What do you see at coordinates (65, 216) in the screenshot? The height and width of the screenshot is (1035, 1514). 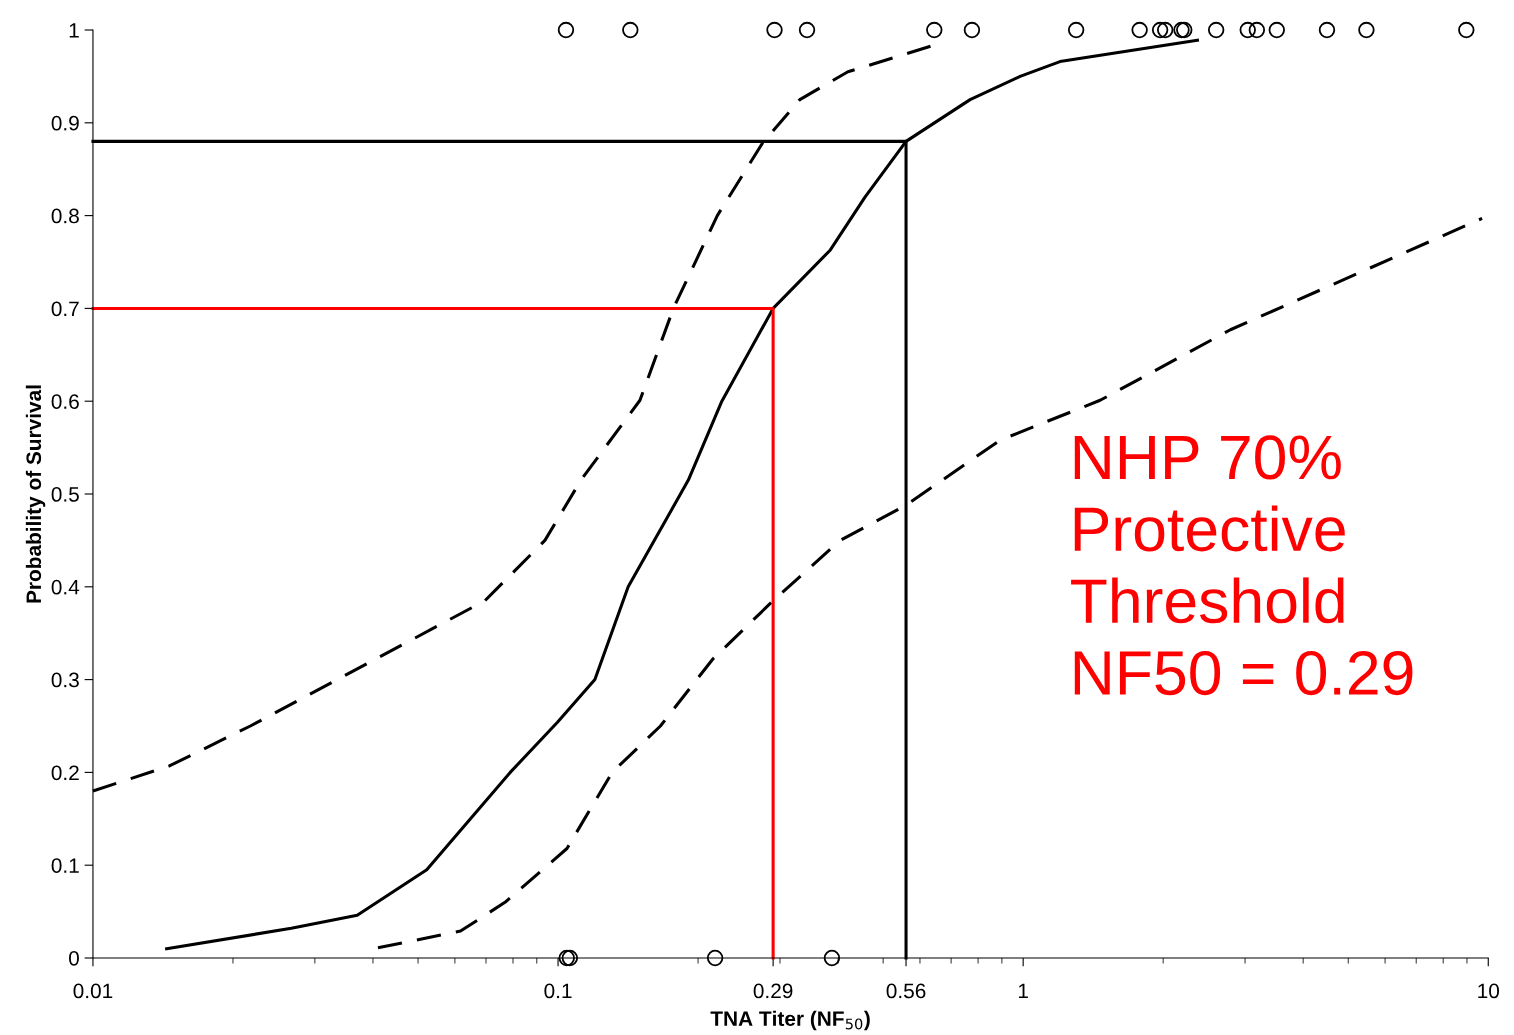 I see `y-tick-label: 0.8` at bounding box center [65, 216].